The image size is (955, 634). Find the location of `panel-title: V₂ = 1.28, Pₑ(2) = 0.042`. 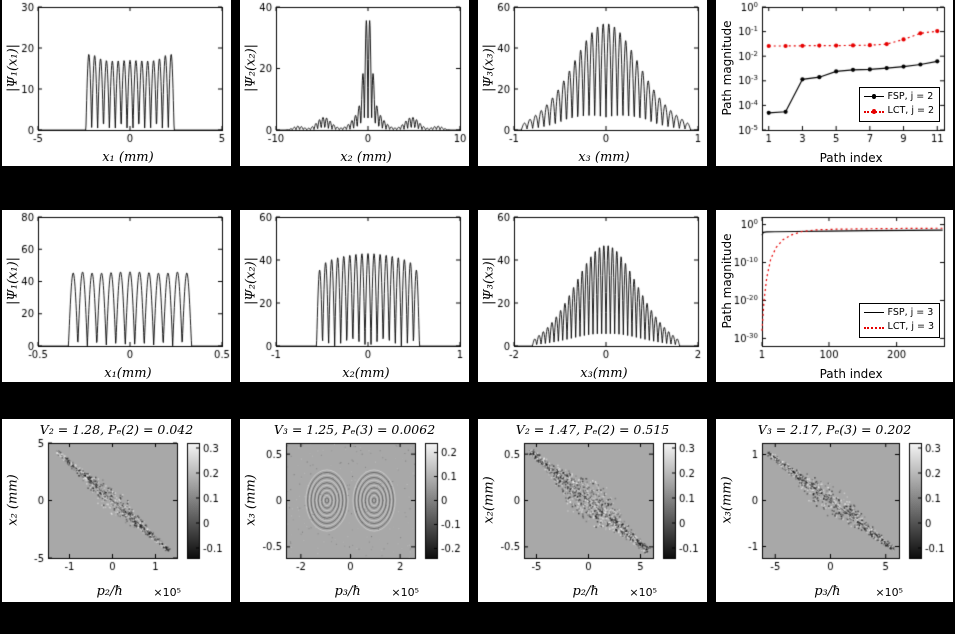

panel-title: V₂ = 1.28, Pₑ(2) = 0.042 is located at coordinates (116, 429).